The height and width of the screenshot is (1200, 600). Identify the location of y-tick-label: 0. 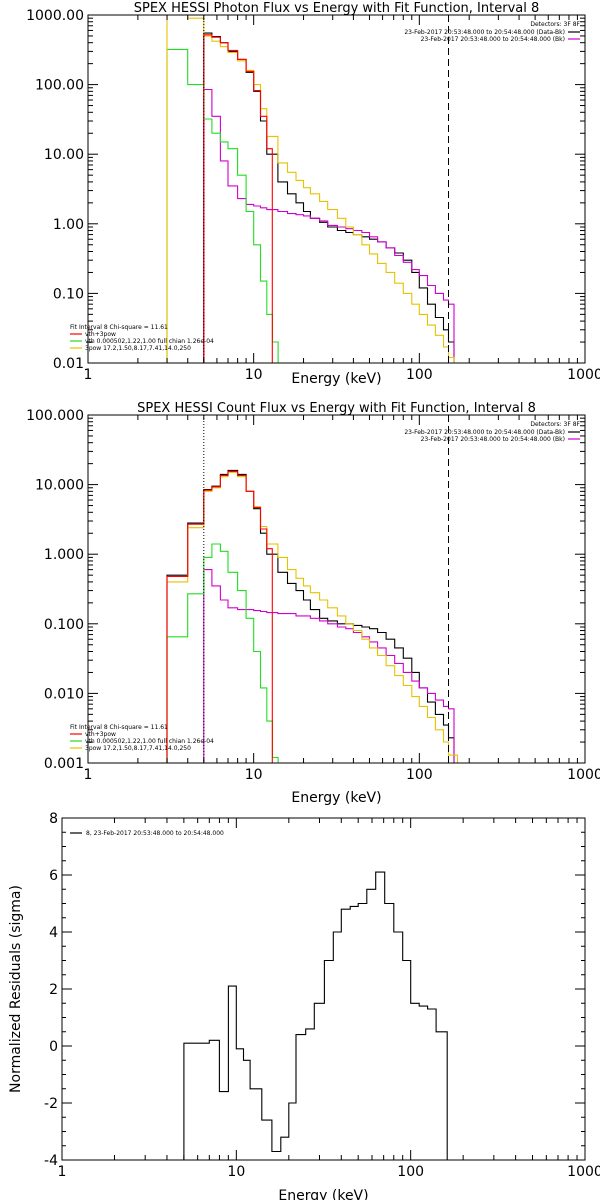
(53, 1047).